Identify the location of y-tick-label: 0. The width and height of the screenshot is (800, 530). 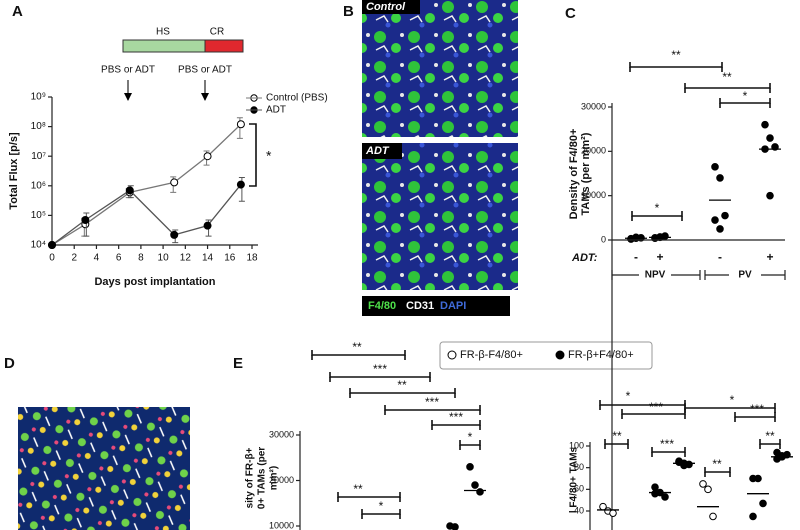
(603, 239).